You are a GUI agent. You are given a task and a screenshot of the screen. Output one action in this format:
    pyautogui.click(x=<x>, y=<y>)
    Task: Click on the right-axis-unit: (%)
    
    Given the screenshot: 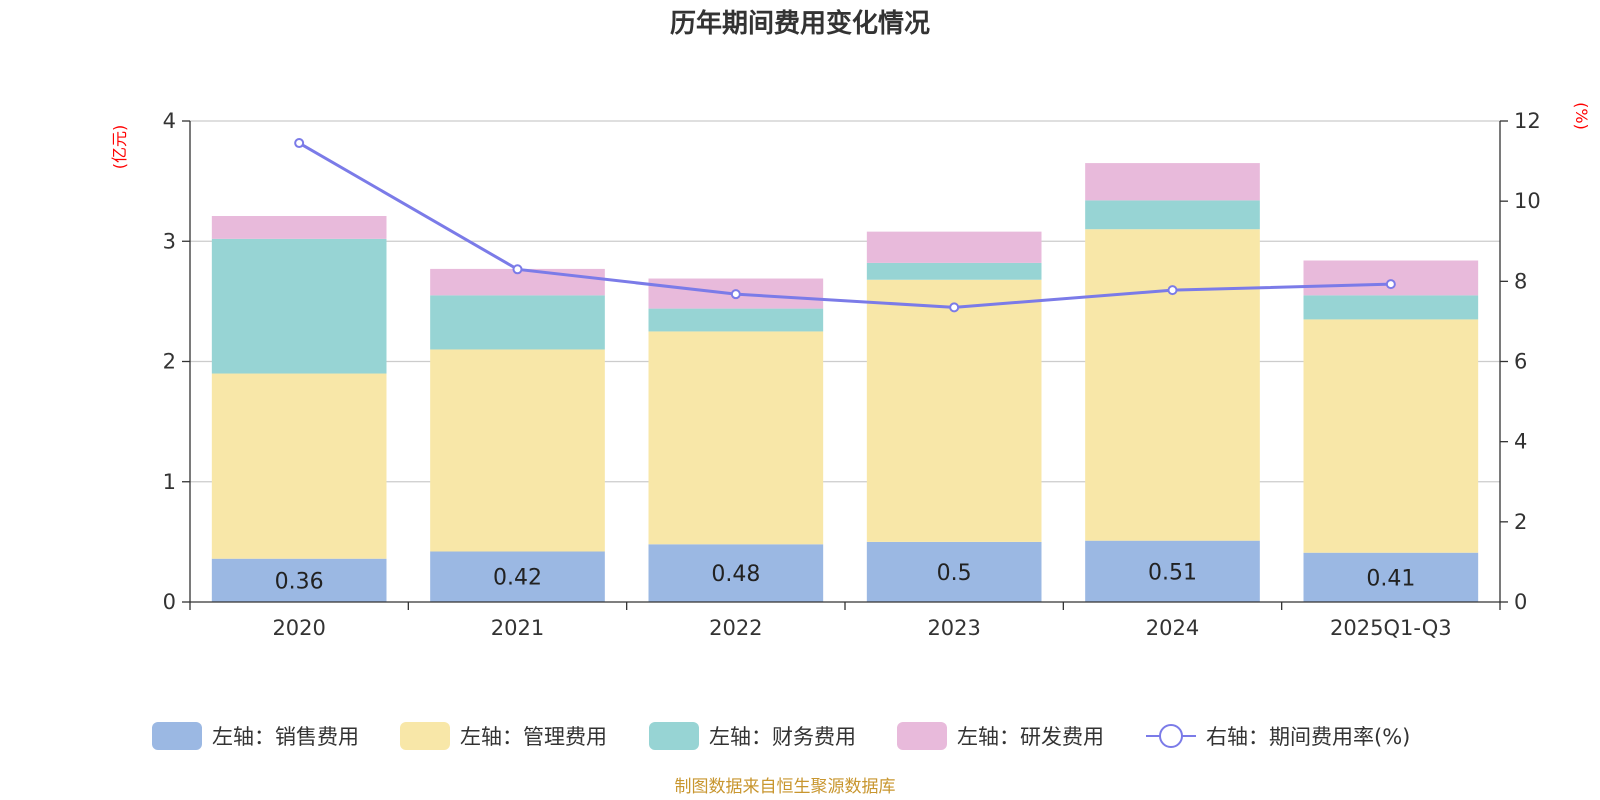 What is the action you would take?
    pyautogui.click(x=1581, y=116)
    